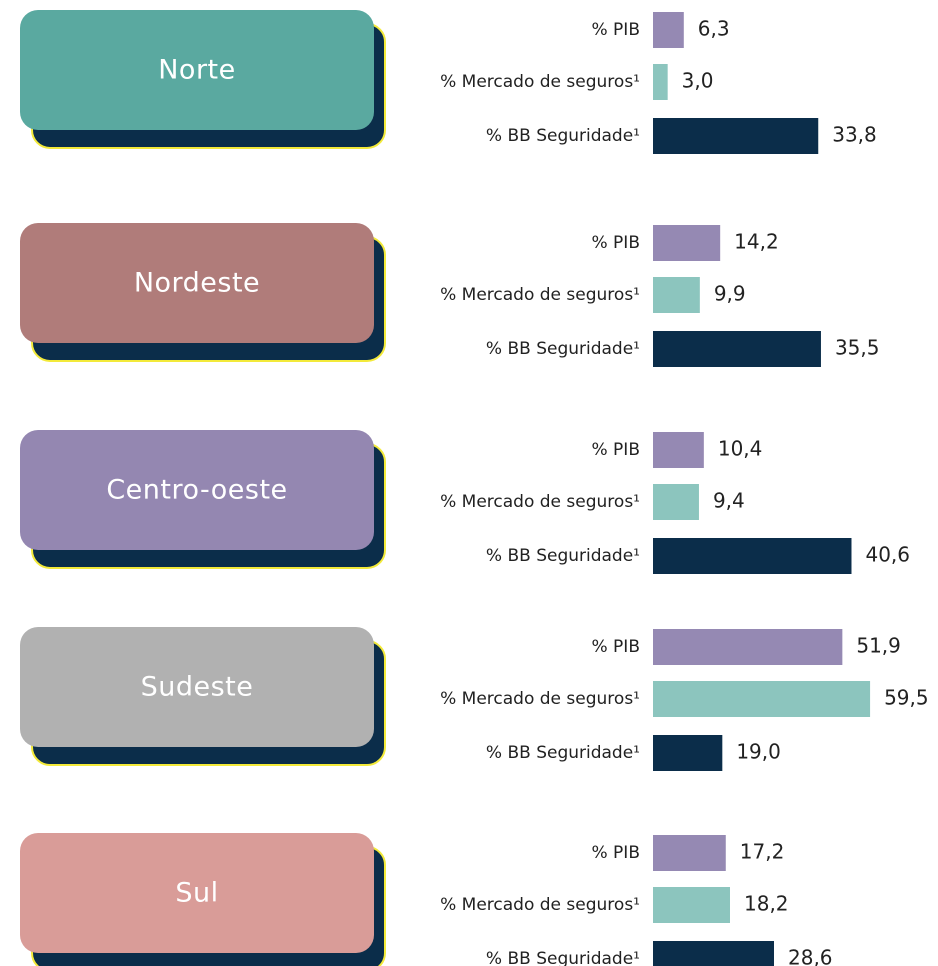 The height and width of the screenshot is (966, 938). I want to click on region-title: Norte, so click(197, 70).